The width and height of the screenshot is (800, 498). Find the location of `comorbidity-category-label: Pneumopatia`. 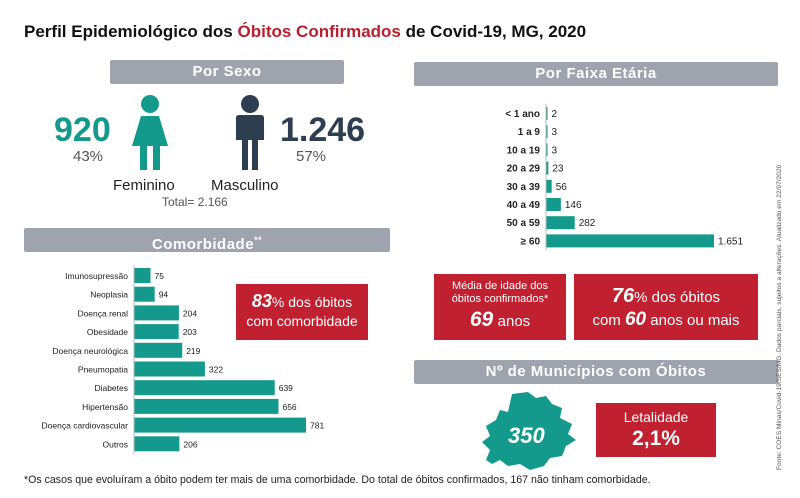

comorbidity-category-label: Pneumopatia is located at coordinates (103, 370).